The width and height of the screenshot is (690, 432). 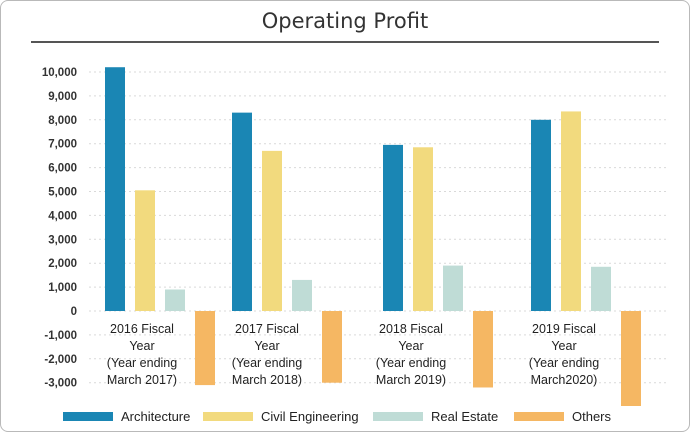 I want to click on legend-label: Others, so click(x=592, y=416).